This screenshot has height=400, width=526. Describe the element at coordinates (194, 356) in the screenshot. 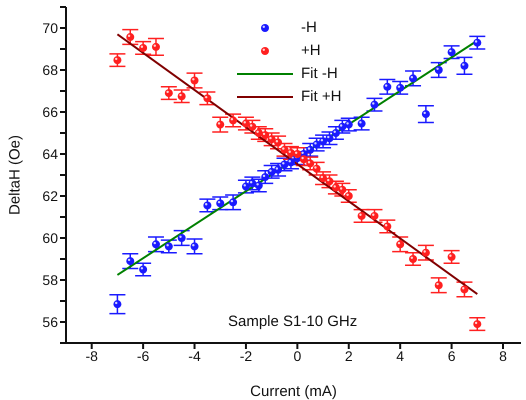

I see `x-tick-label: -4` at that location.